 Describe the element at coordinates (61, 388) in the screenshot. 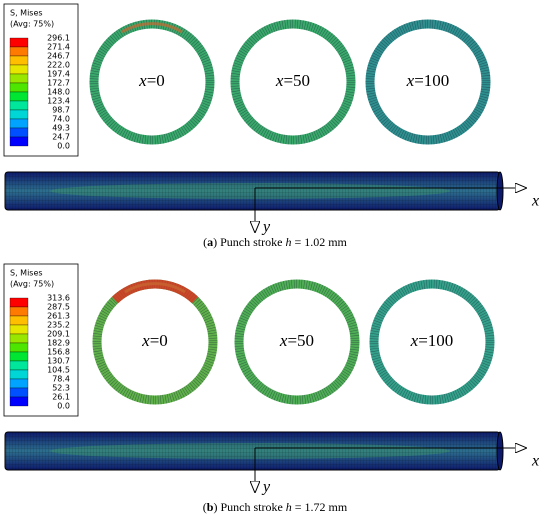

I see `legend-value: 52.3` at that location.